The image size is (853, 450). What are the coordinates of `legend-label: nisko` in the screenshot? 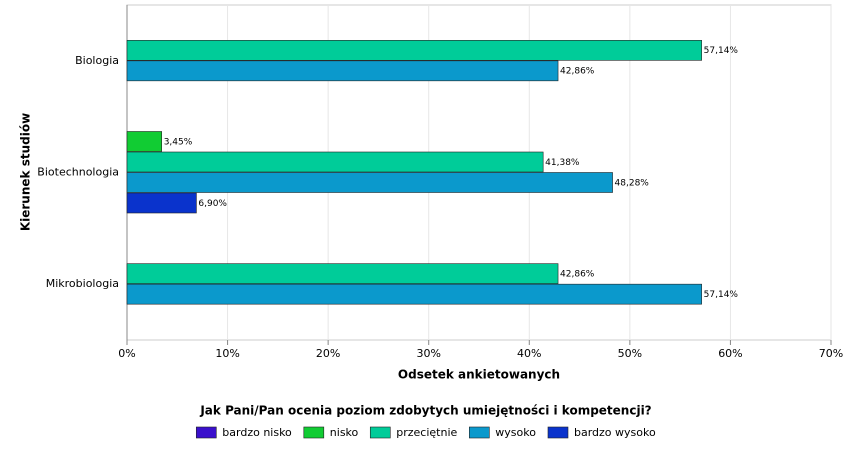 It's located at (344, 432).